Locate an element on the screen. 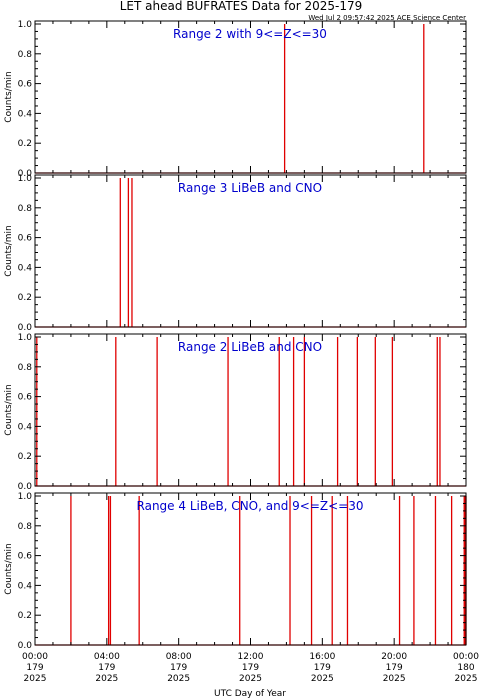 The image size is (479, 700). panel-title: Range 4 LiBeB, CNO, and 9<=Z<=30 is located at coordinates (250, 506).